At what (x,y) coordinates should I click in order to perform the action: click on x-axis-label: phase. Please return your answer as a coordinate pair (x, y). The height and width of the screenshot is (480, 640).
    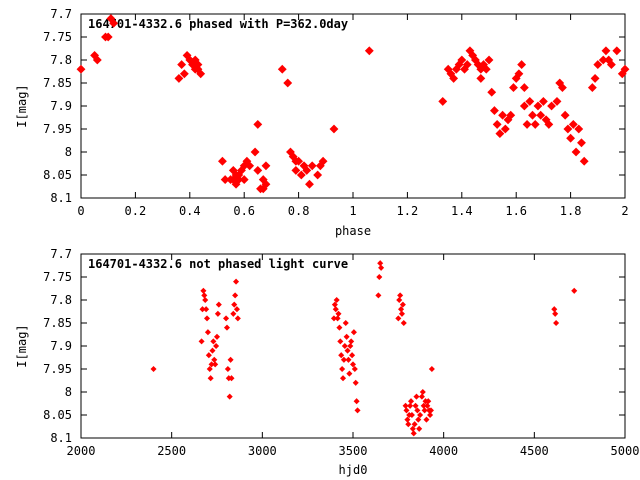
    Looking at the image, I should click on (353, 231).